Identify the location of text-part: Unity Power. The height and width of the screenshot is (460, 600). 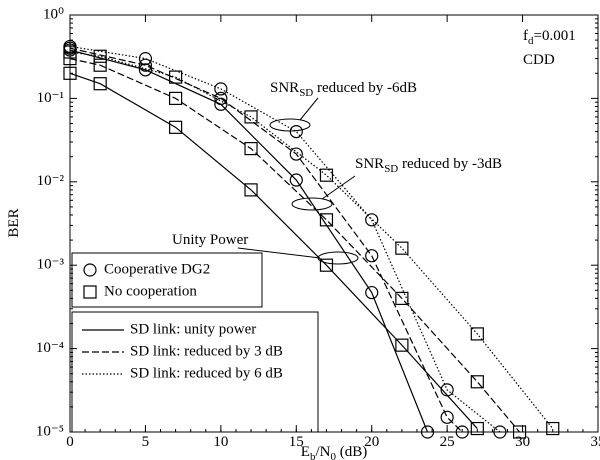
(210, 240).